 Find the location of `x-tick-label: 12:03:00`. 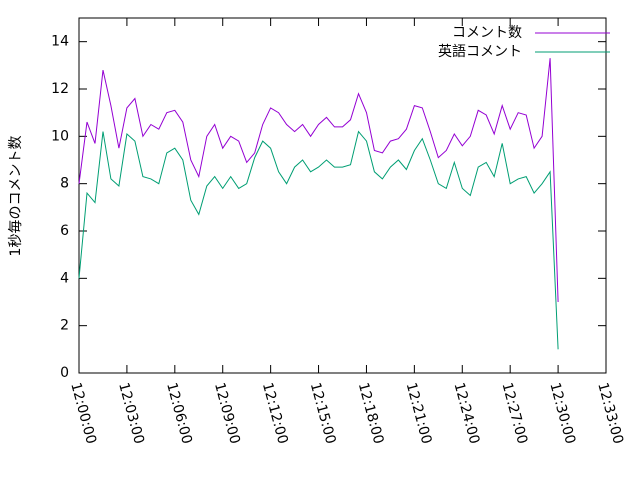

x-tick-label: 12:03:00 is located at coordinates (131, 413).